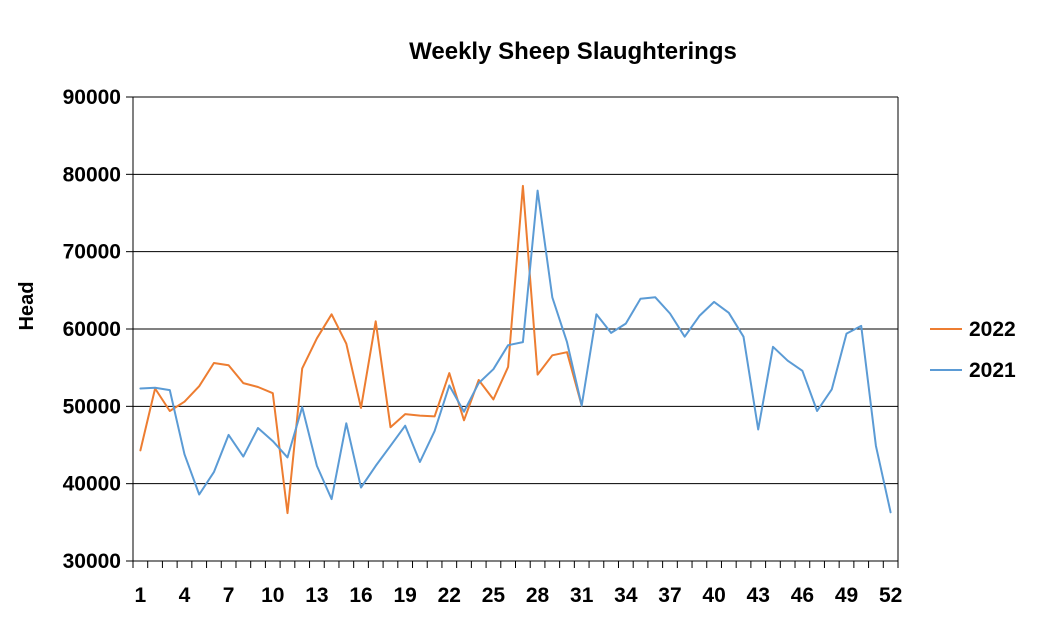 The width and height of the screenshot is (1037, 628). What do you see at coordinates (713, 595) in the screenshot?
I see `x-tick-label: 40` at bounding box center [713, 595].